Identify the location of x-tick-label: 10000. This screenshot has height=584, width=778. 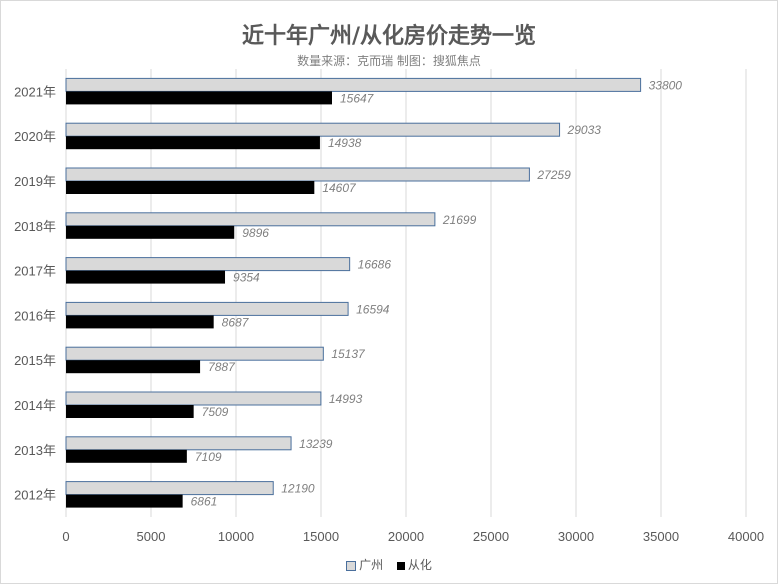
(236, 536).